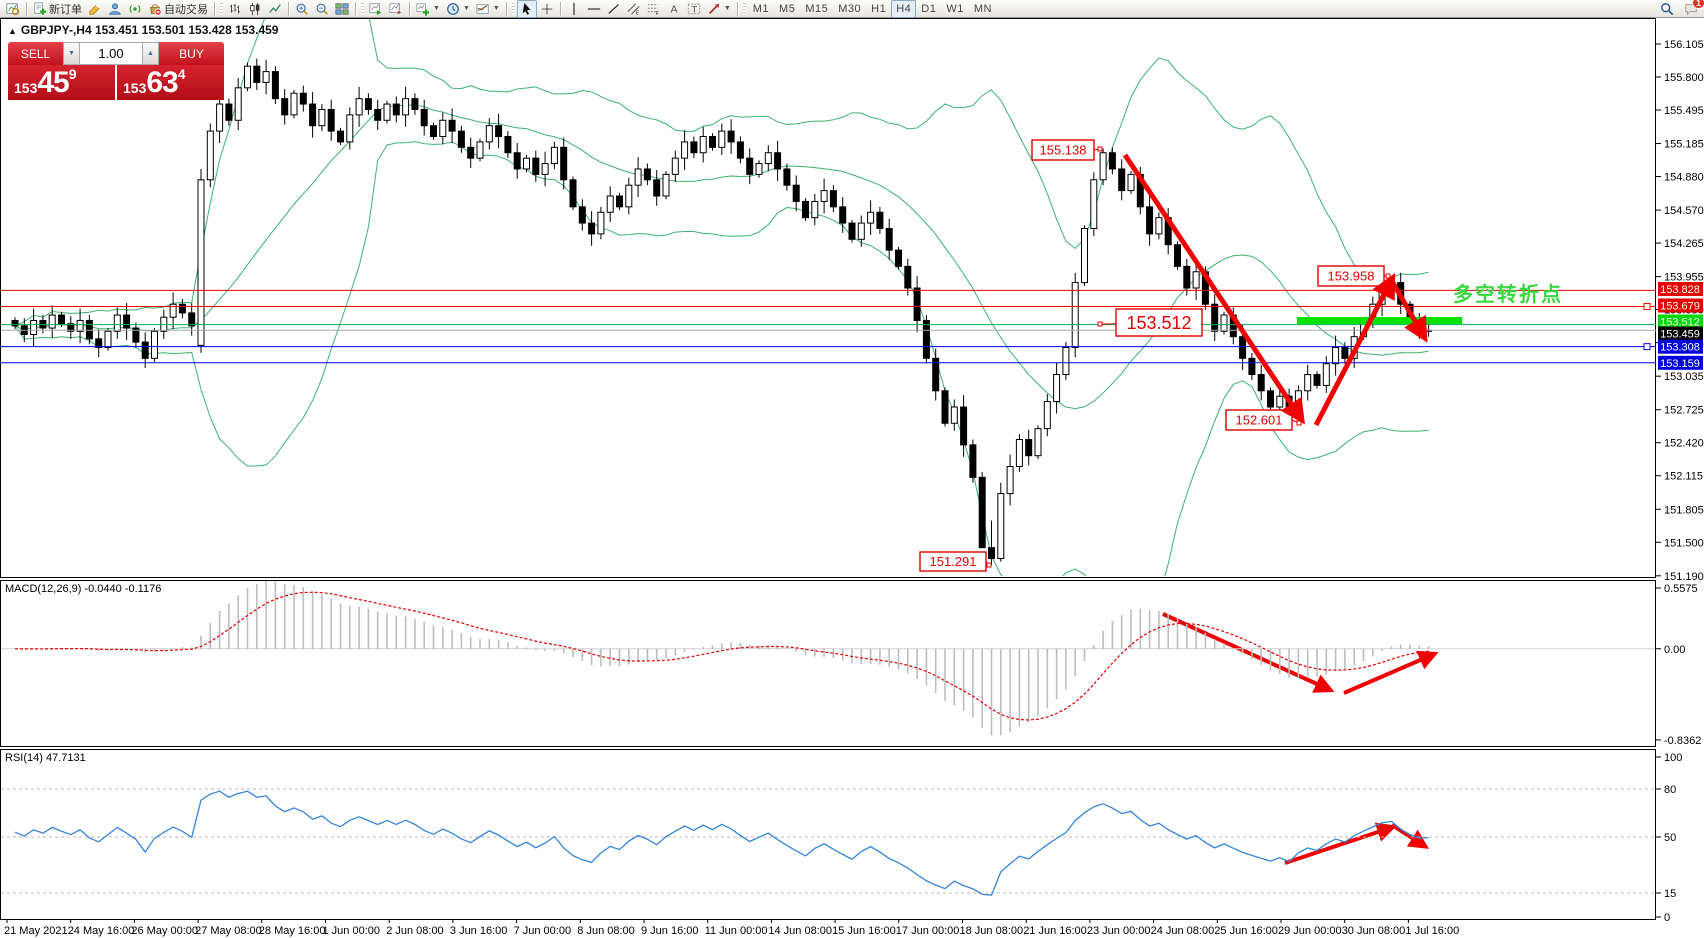 Image resolution: width=1704 pixels, height=938 pixels. Describe the element at coordinates (376, 9) in the screenshot. I see `strategy-test-button` at that location.